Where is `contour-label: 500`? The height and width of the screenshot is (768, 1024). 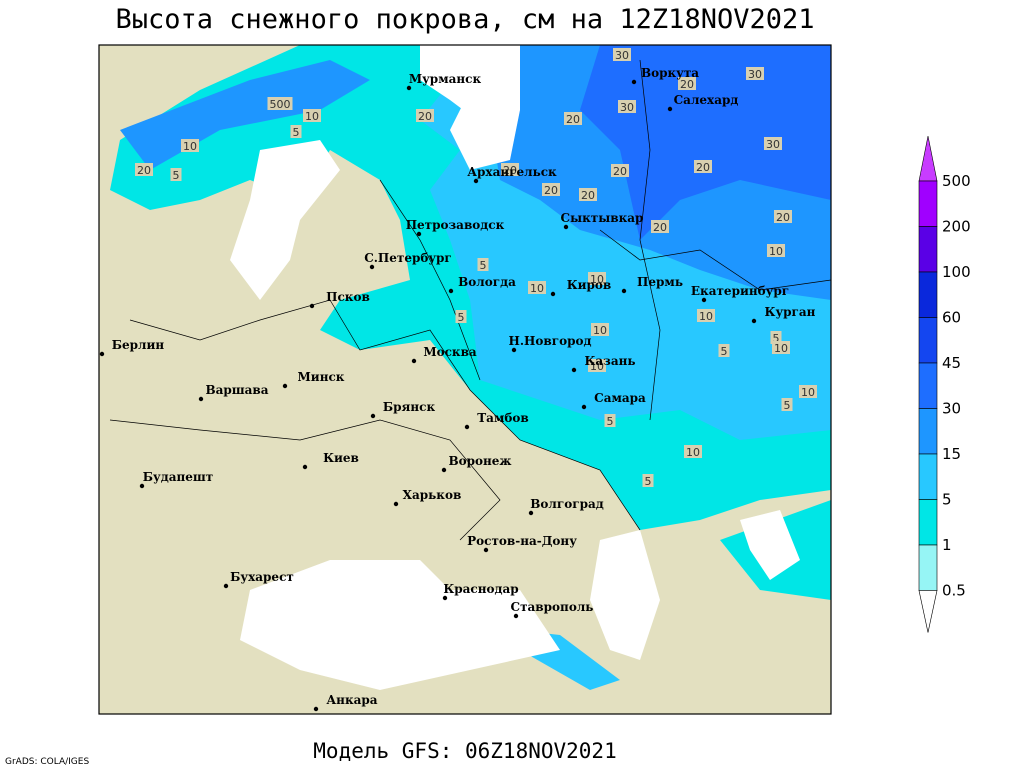 contour-label: 500 is located at coordinates (280, 104).